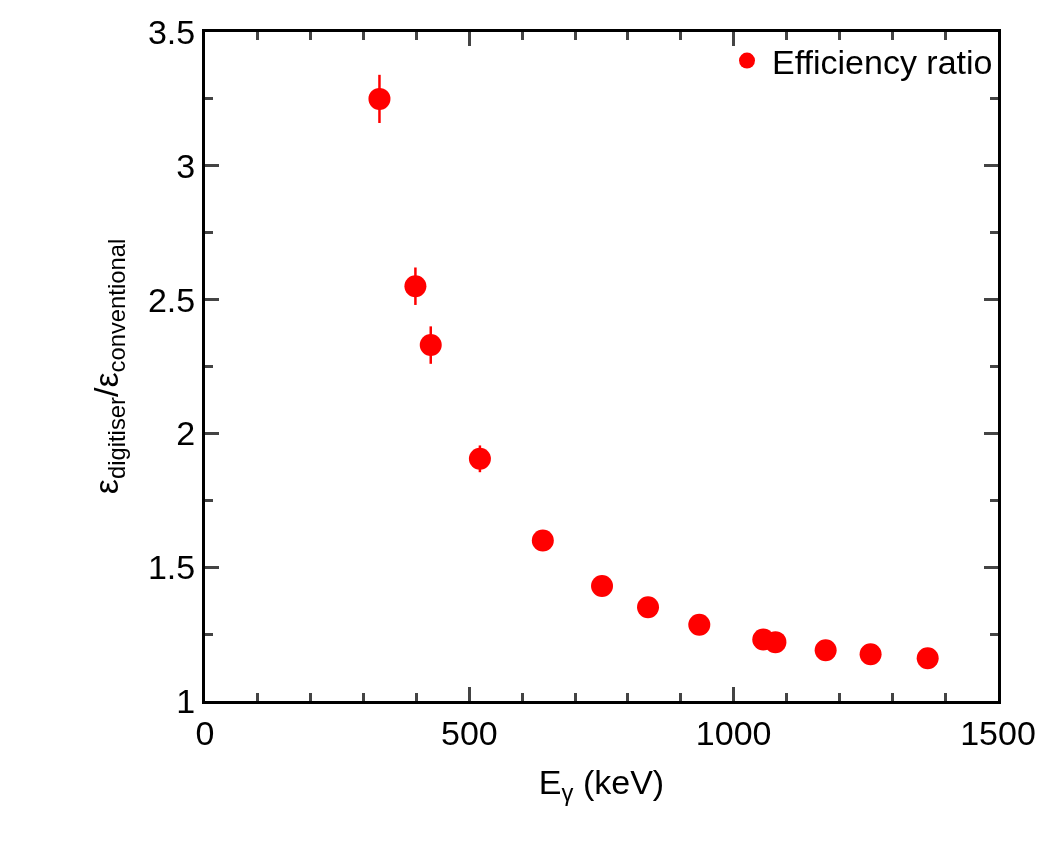  Describe the element at coordinates (469, 732) in the screenshot. I see `x-tick-label: 500` at that location.